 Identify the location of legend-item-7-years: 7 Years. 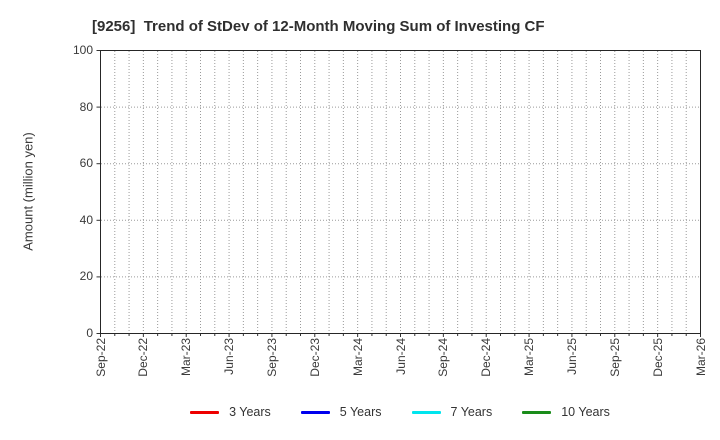
(452, 412).